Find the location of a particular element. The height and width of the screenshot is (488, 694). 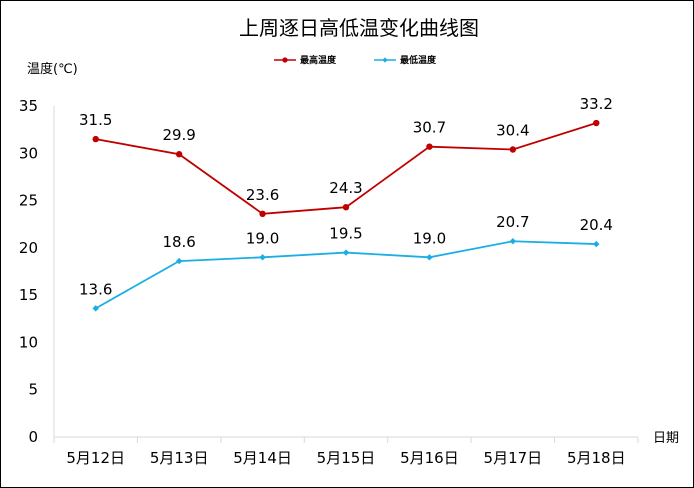

data-label: 31.5 is located at coordinates (95, 120).